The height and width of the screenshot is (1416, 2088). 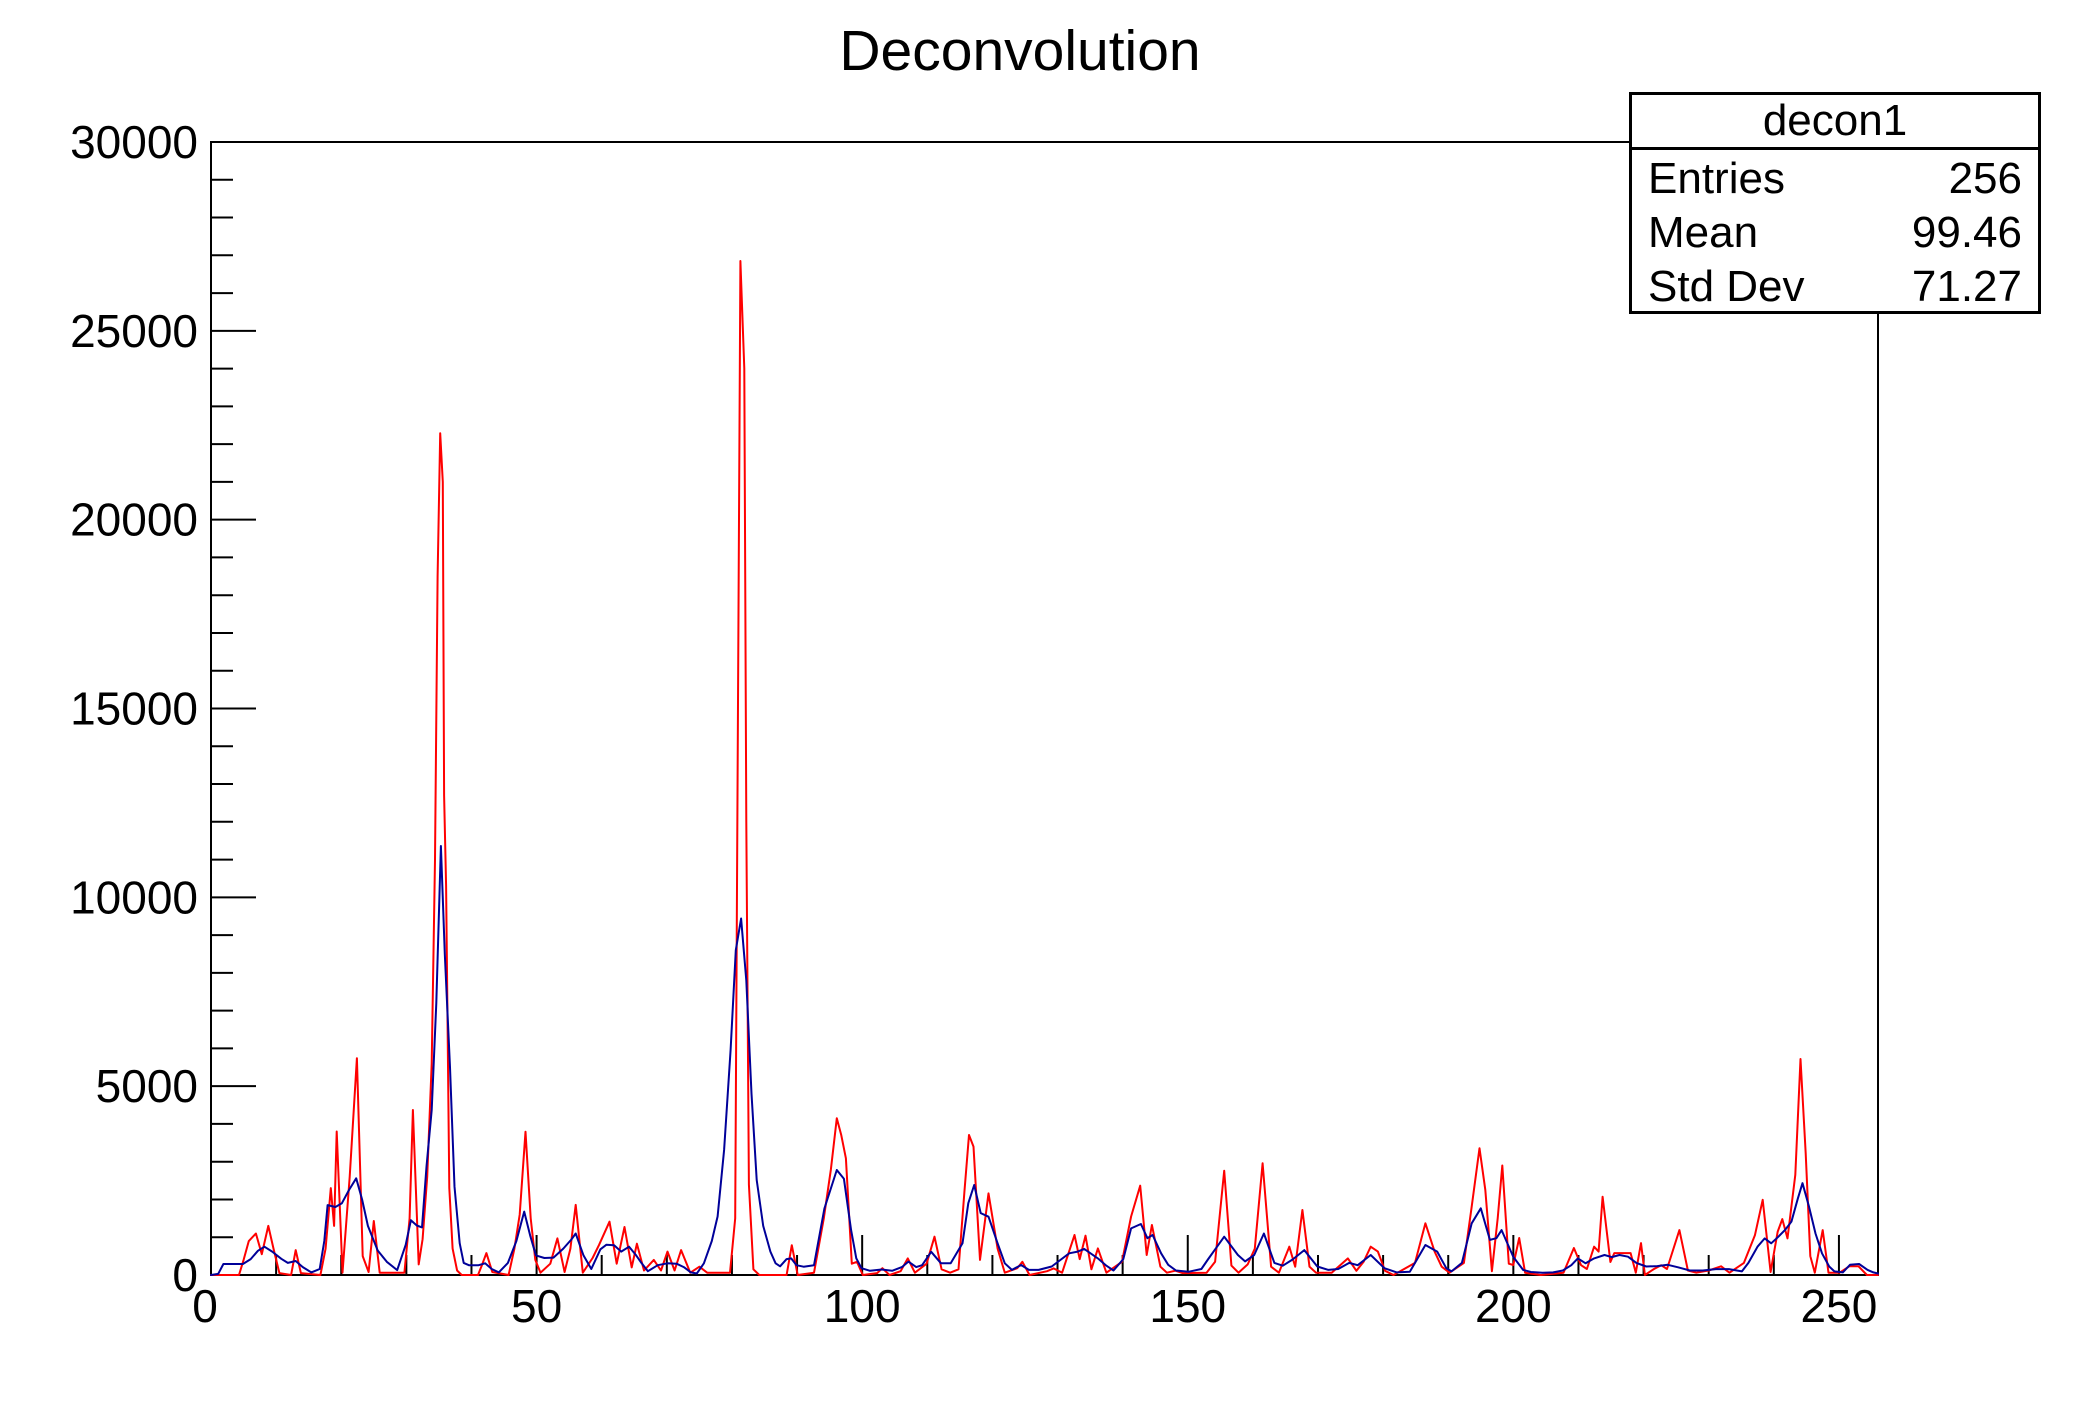 I want to click on y-tick-label: 10000, so click(x=134, y=897).